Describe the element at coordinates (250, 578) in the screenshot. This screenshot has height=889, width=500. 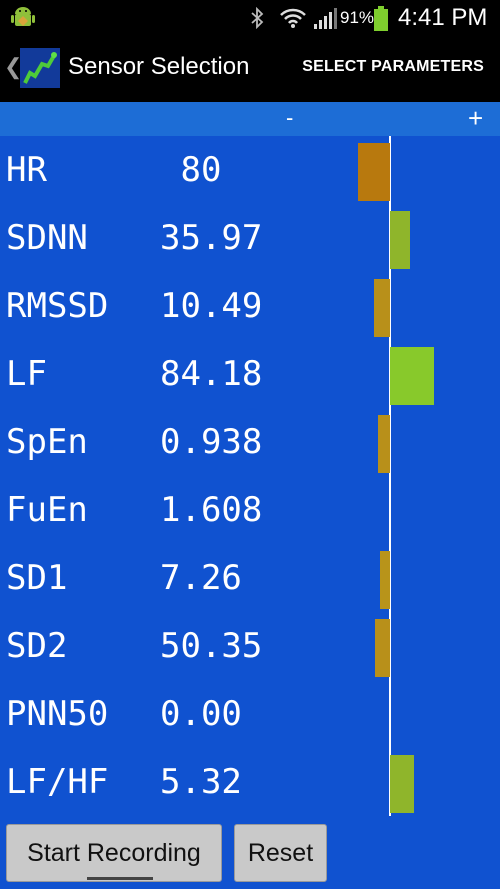
I see `parameter-row: SD1 7.26` at that location.